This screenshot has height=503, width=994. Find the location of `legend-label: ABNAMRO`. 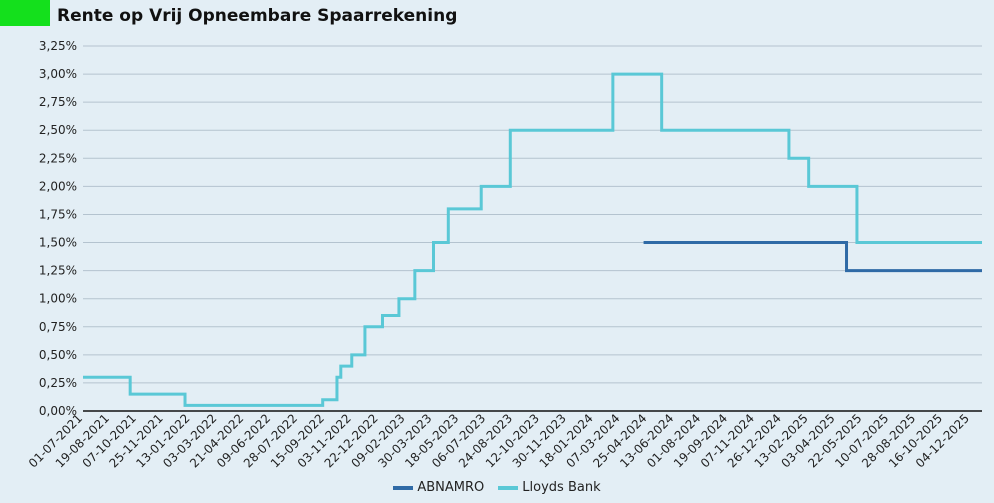

legend-label: ABNAMRO is located at coordinates (451, 487).